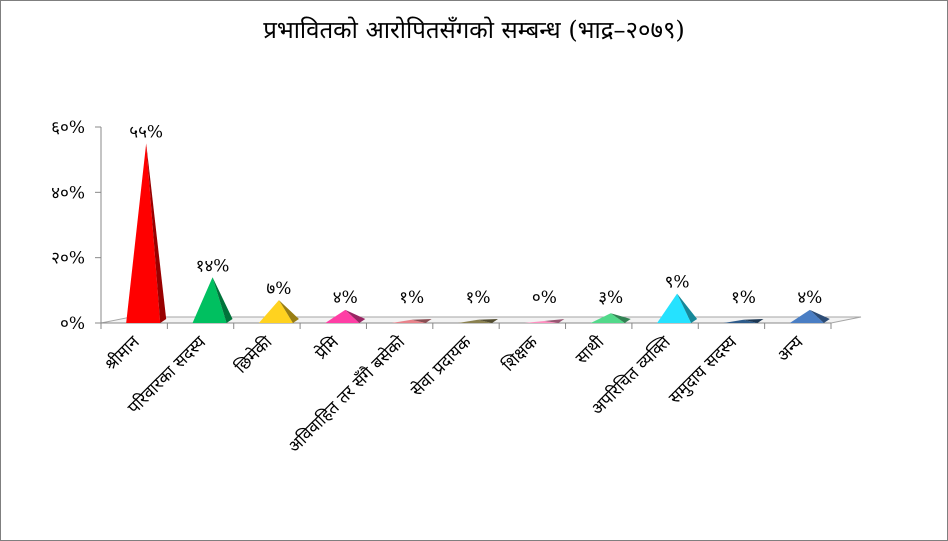 The image size is (948, 541). I want to click on y-tick-label: २०%, so click(68, 259).